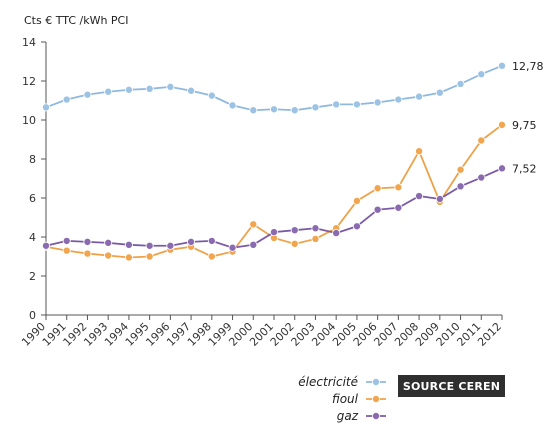  What do you see at coordinates (524, 125) in the screenshot?
I see `end-value-label: 9,75` at bounding box center [524, 125].